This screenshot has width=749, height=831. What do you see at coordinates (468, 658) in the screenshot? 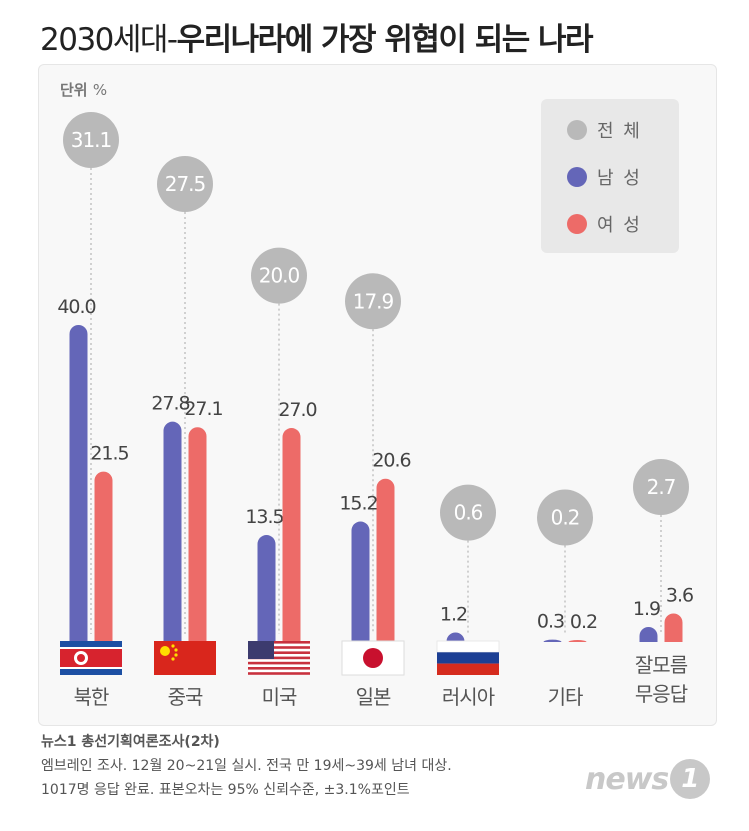
I see `russia-flag-blue` at bounding box center [468, 658].